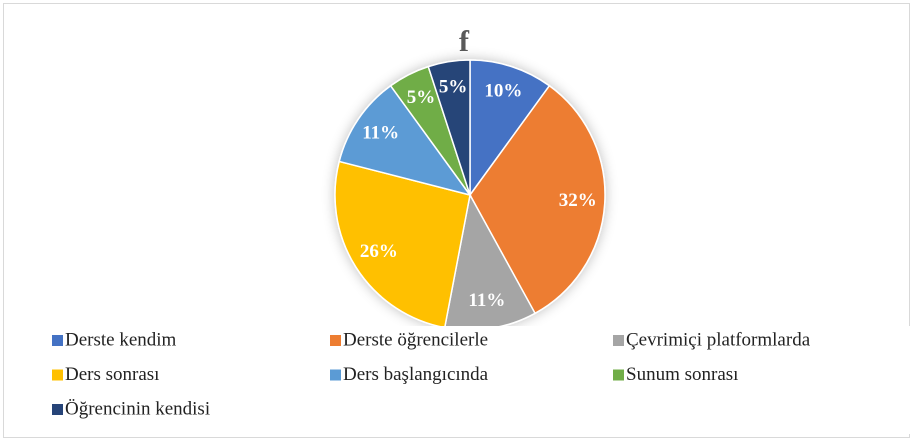 This screenshot has height=443, width=914. What do you see at coordinates (137, 408) in the screenshot?
I see `legend-label: Öğrencinin kendisi` at bounding box center [137, 408].